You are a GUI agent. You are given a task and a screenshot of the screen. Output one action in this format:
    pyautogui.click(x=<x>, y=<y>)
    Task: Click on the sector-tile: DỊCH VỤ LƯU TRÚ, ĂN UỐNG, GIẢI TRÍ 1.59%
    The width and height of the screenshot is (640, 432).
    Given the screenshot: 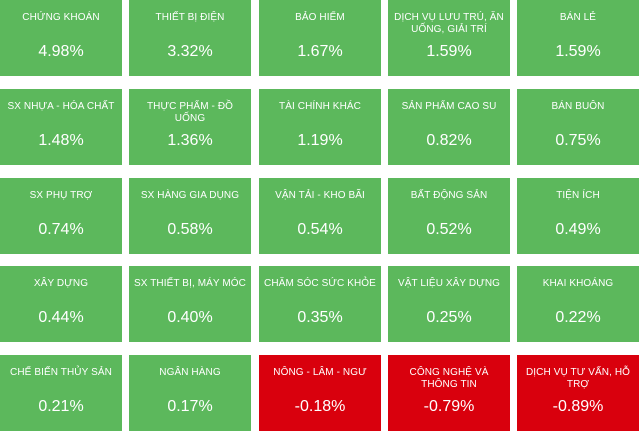 What is the action you would take?
    pyautogui.click(x=449, y=38)
    